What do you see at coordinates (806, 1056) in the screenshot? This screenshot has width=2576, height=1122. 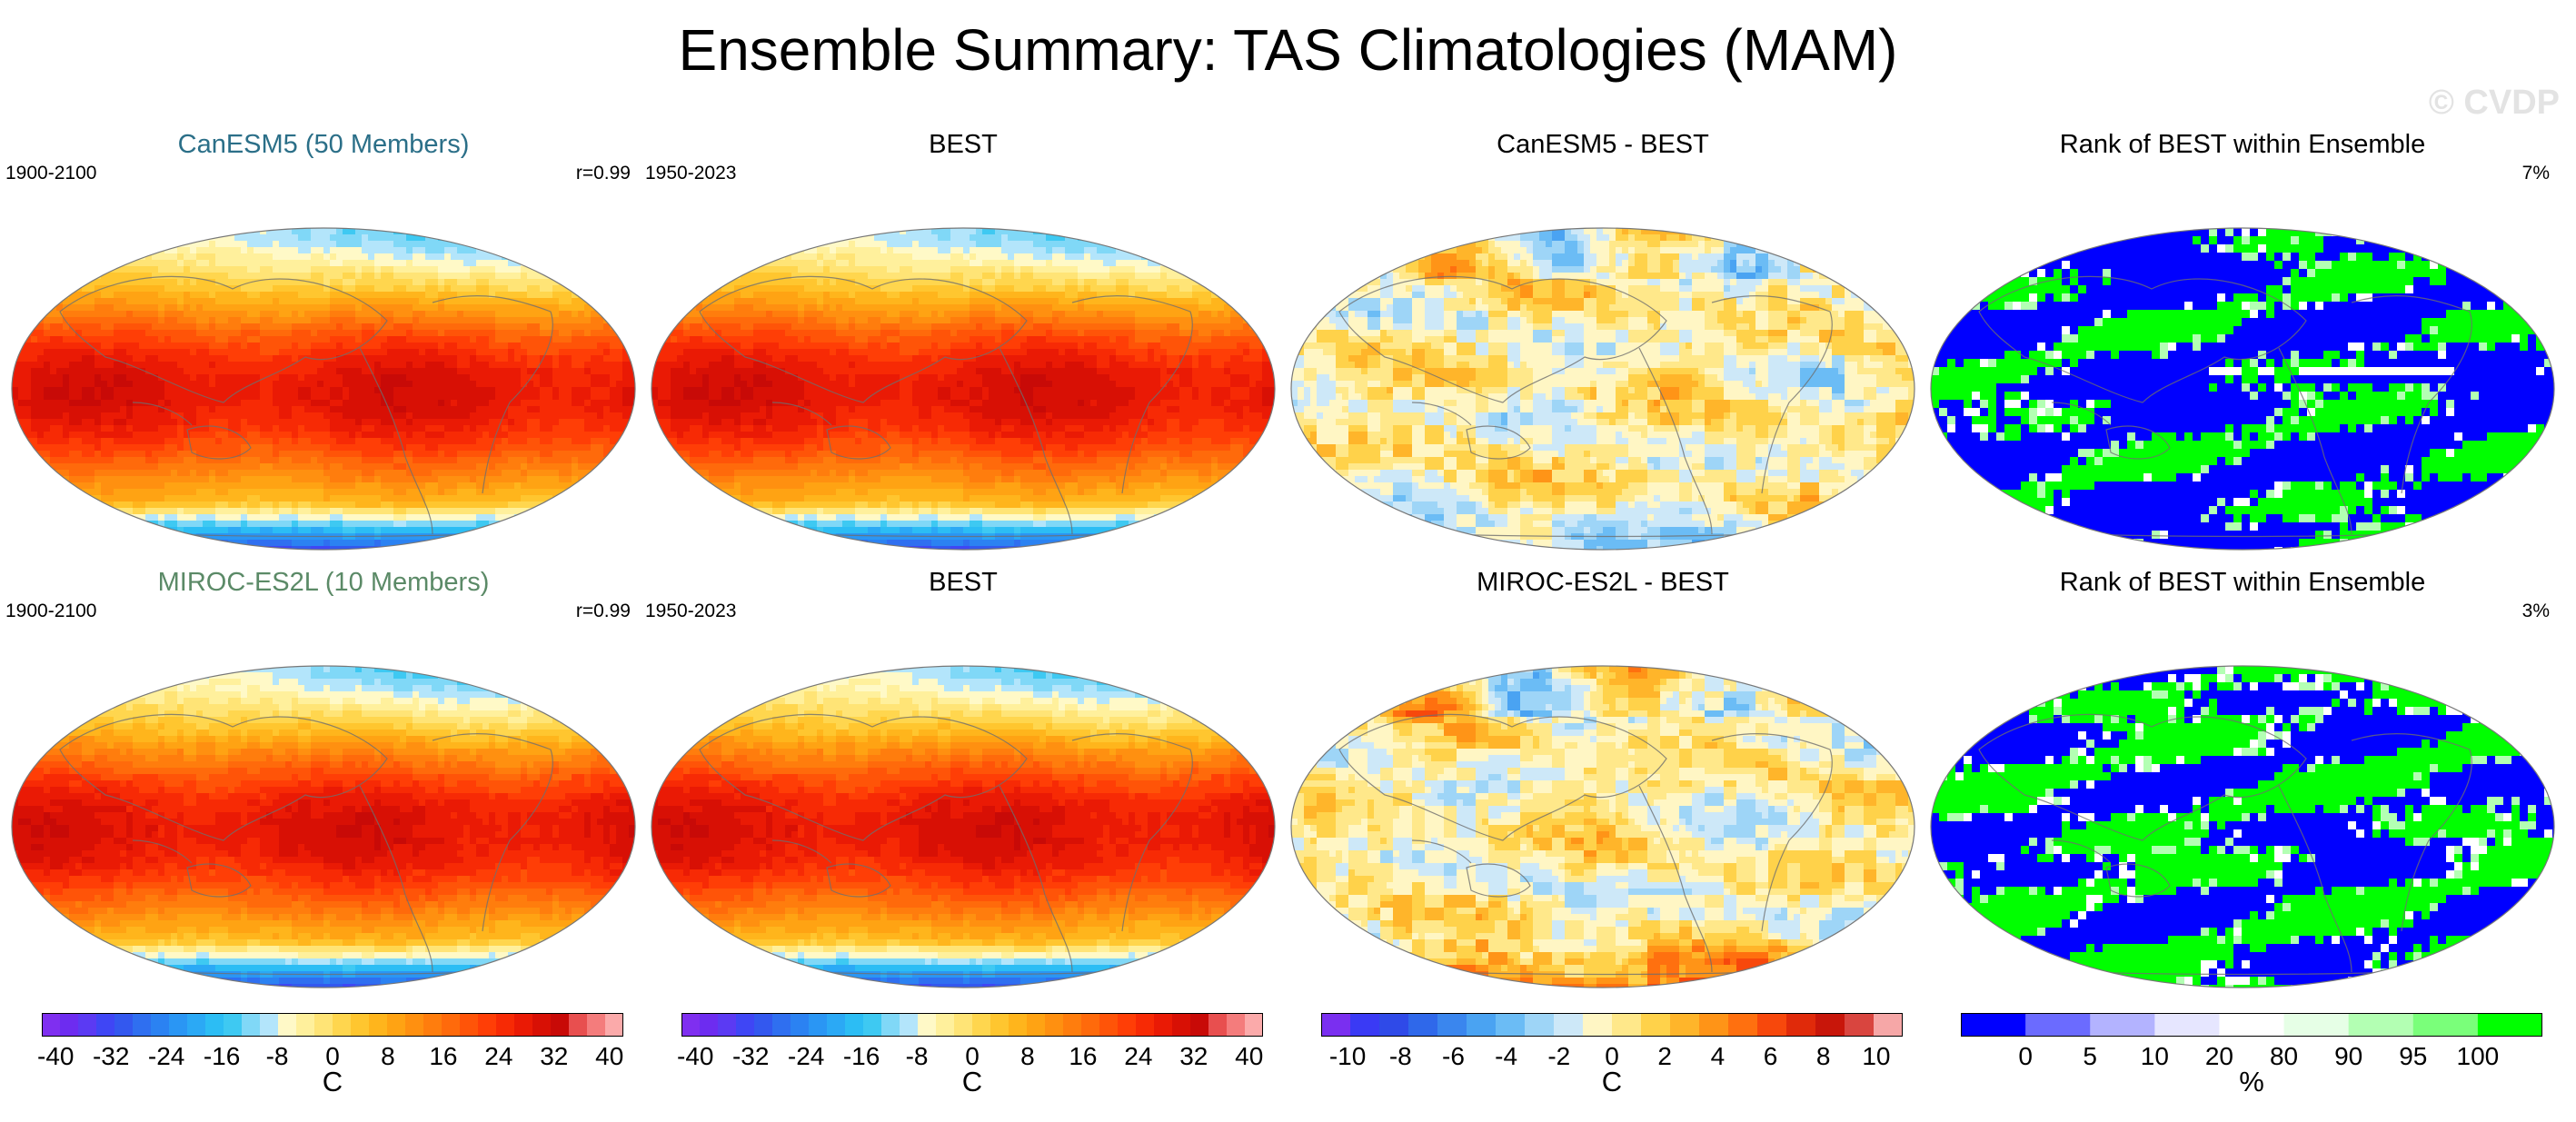 I see `colorbar-tick-label: -24` at bounding box center [806, 1056].